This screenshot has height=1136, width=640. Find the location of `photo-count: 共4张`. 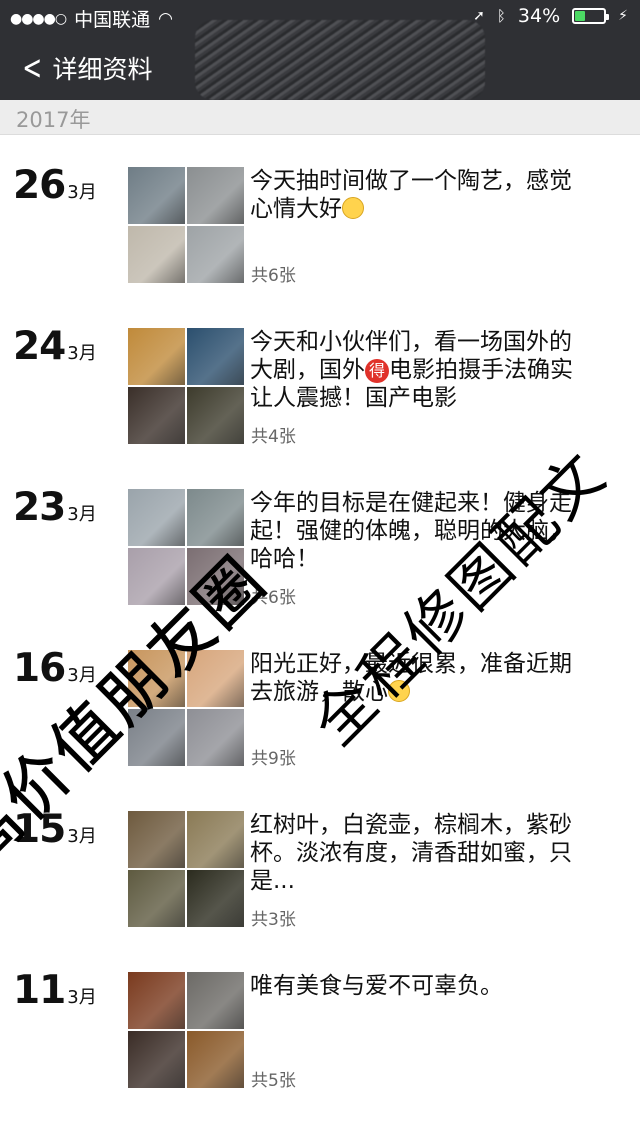

photo-count: 共4张 is located at coordinates (273, 437).